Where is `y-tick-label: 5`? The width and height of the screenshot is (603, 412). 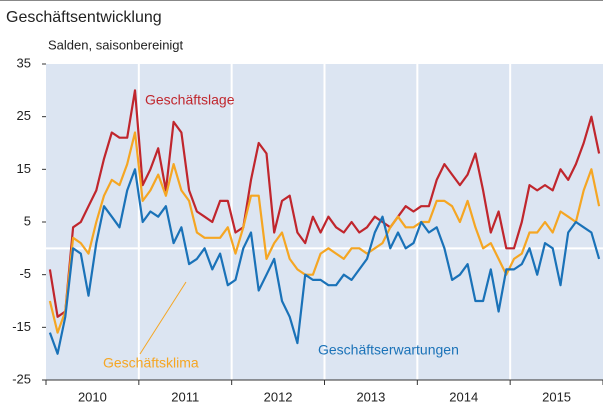 y-tick-label: 5 is located at coordinates (27, 220).